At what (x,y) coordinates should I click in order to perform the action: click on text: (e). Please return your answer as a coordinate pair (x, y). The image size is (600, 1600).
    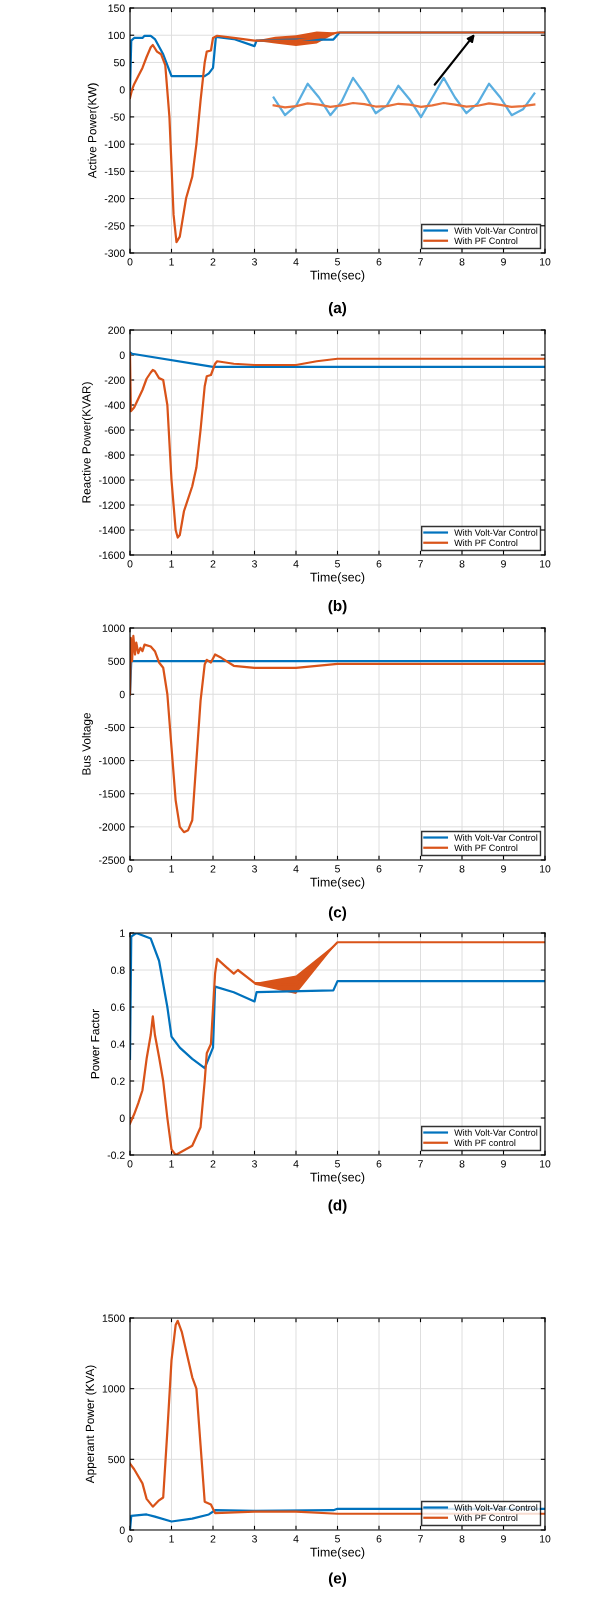
    Looking at the image, I should click on (337, 1579).